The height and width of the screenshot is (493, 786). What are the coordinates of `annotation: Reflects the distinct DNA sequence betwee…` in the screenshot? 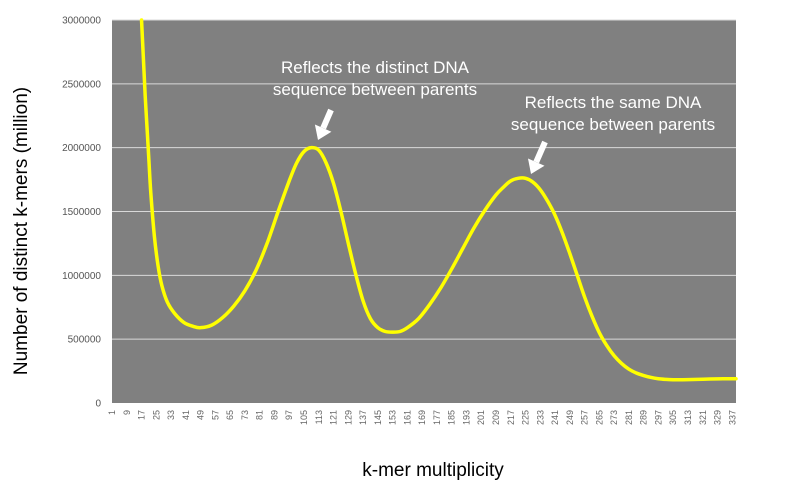 It's located at (375, 99).